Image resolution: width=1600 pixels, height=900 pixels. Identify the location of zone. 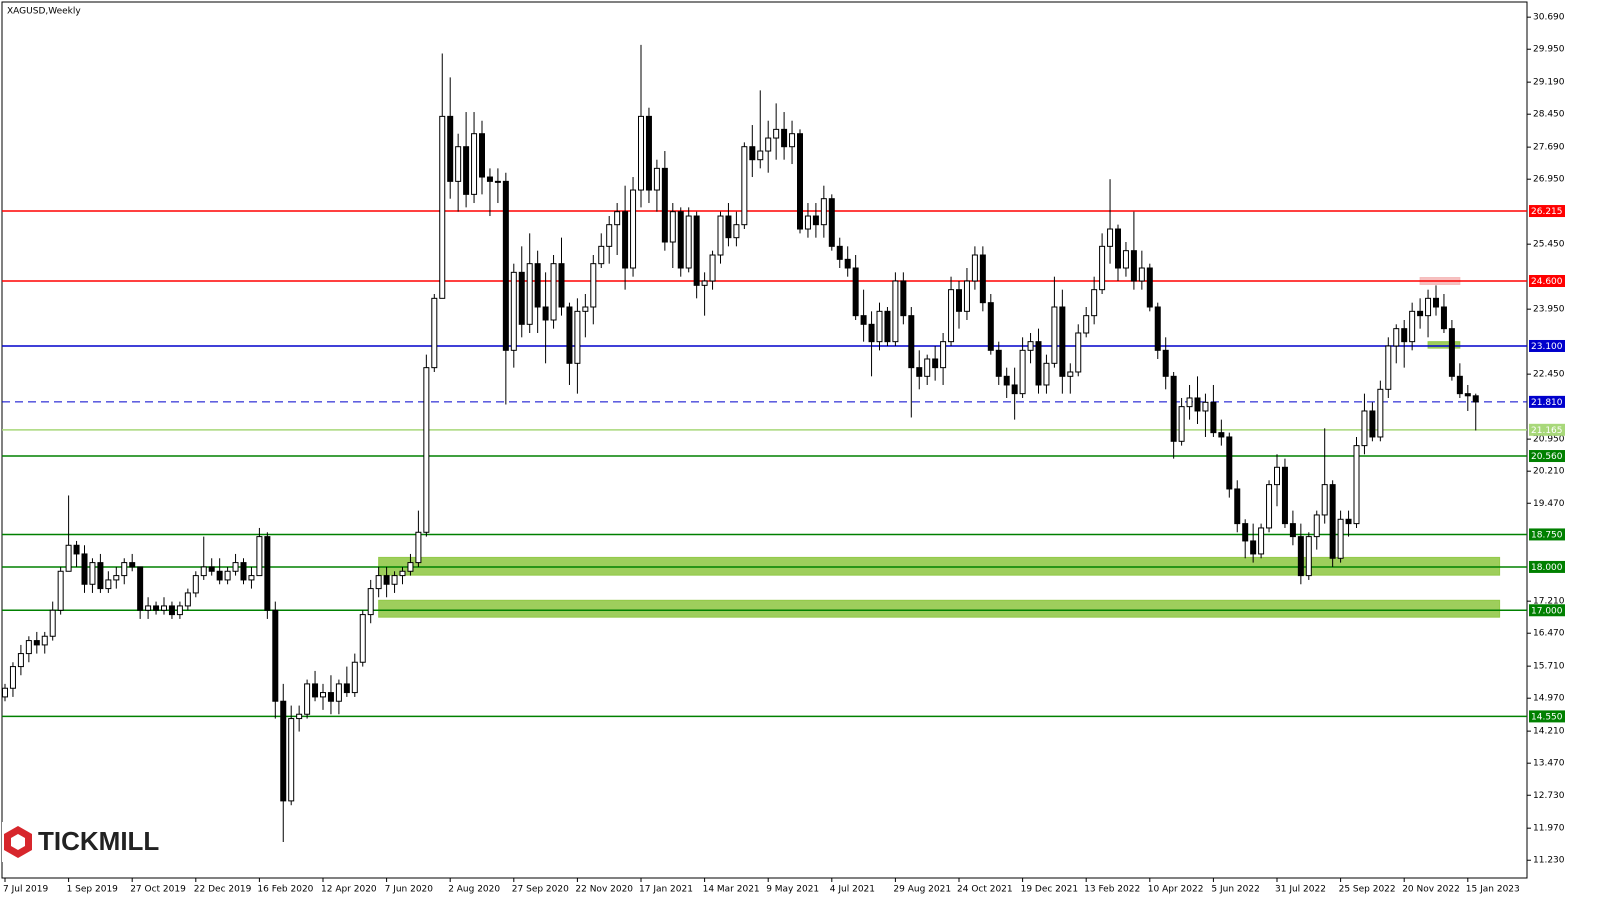
(1444, 345).